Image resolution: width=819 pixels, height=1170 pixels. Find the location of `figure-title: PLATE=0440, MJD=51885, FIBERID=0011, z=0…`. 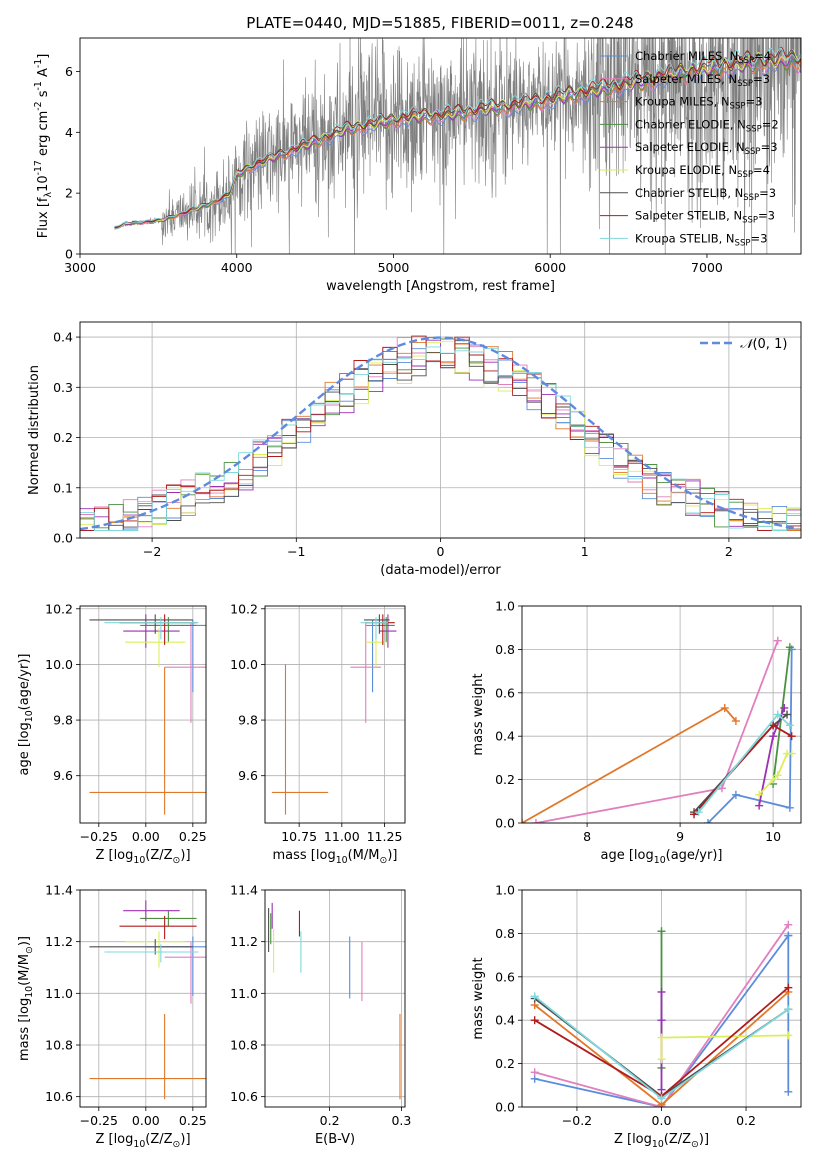

figure-title: PLATE=0440, MJD=51885, FIBERID=0011, z=0… is located at coordinates (439, 23).